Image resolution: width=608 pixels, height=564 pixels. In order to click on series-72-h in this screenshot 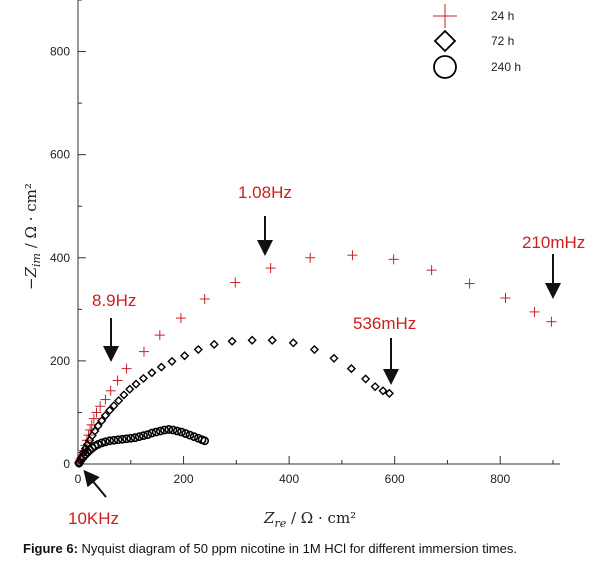, I will do `click(234, 401)`.